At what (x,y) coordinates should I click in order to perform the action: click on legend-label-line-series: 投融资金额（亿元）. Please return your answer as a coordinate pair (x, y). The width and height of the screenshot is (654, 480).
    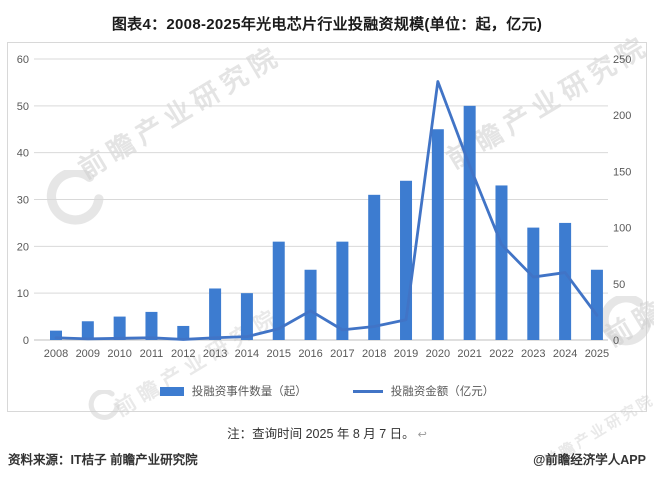
    Looking at the image, I should click on (442, 392).